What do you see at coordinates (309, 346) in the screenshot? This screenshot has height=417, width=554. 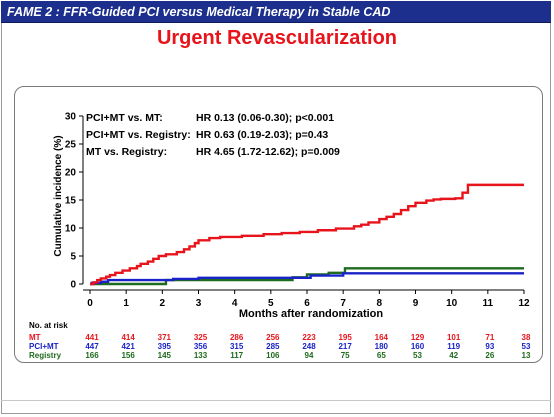 I see `risk-value: 248` at bounding box center [309, 346].